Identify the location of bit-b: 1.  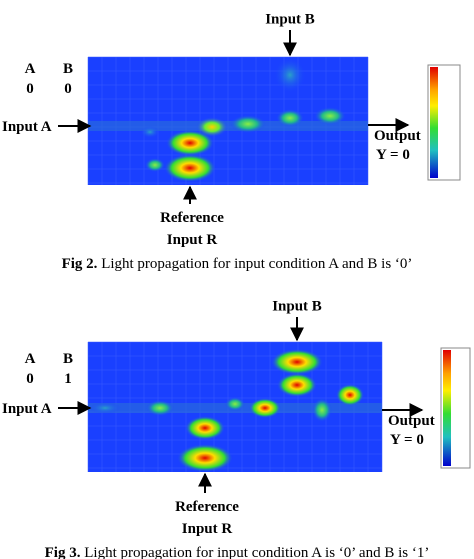
(68, 379).